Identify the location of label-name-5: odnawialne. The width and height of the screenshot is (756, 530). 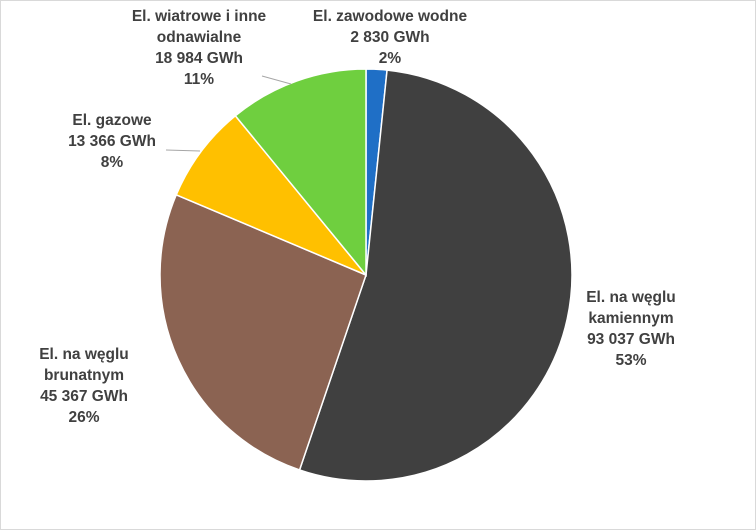
(199, 37).